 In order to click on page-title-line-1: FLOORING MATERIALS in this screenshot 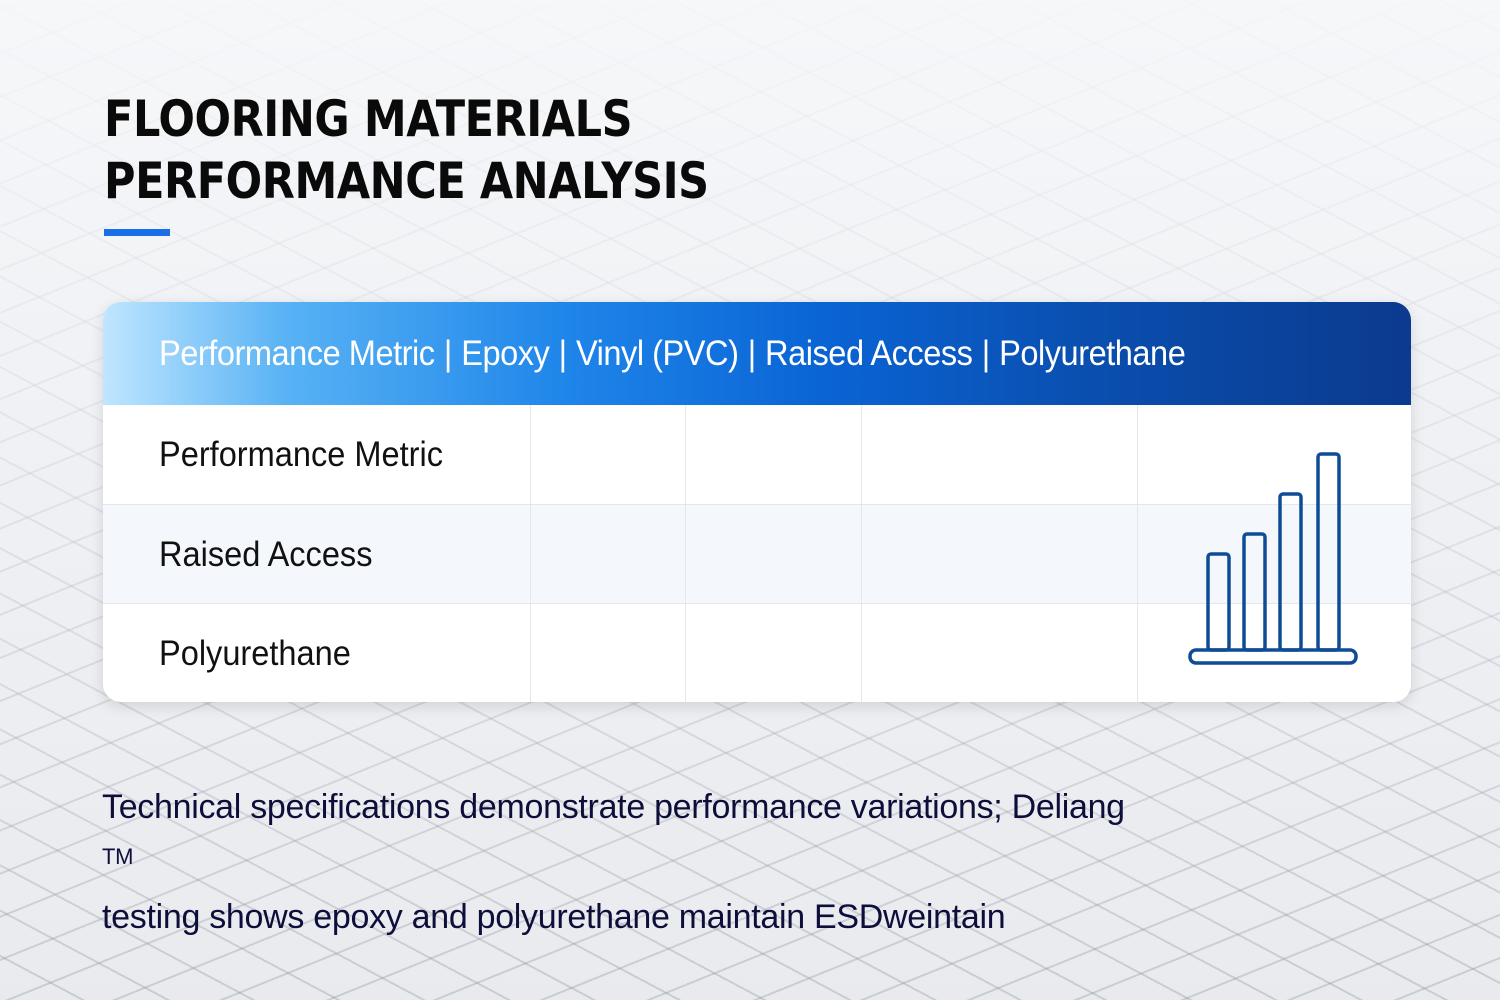, I will do `click(368, 119)`.